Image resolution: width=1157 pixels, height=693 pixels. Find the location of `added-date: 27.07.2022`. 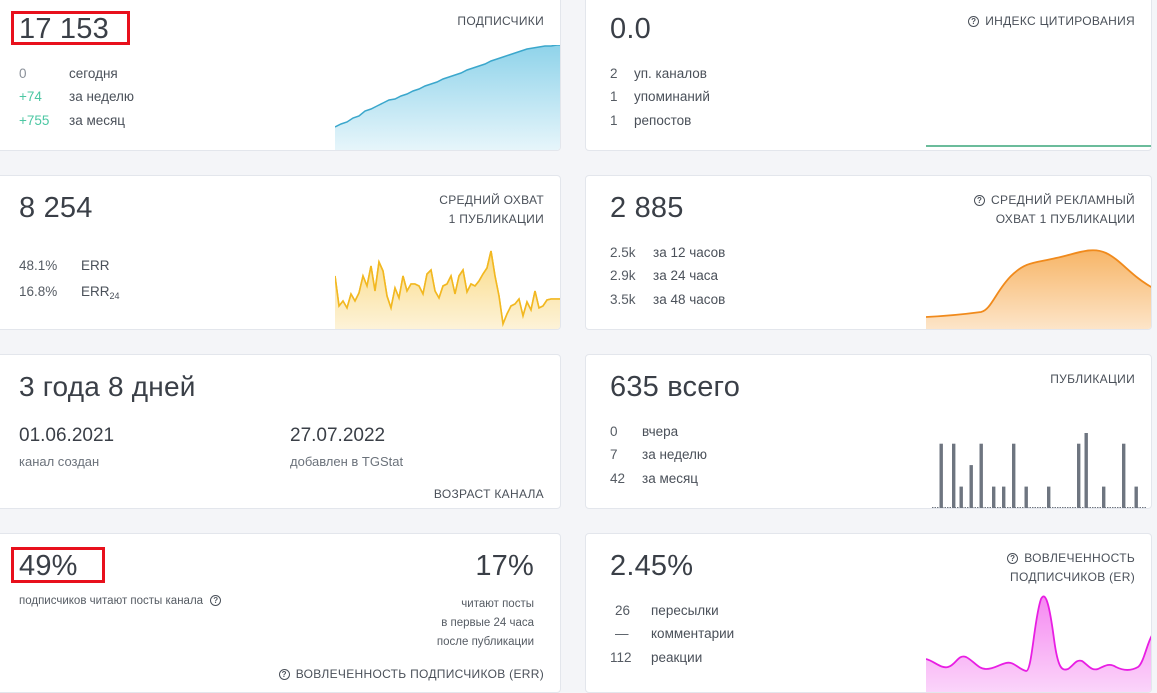

added-date: 27.07.2022 is located at coordinates (338, 435).